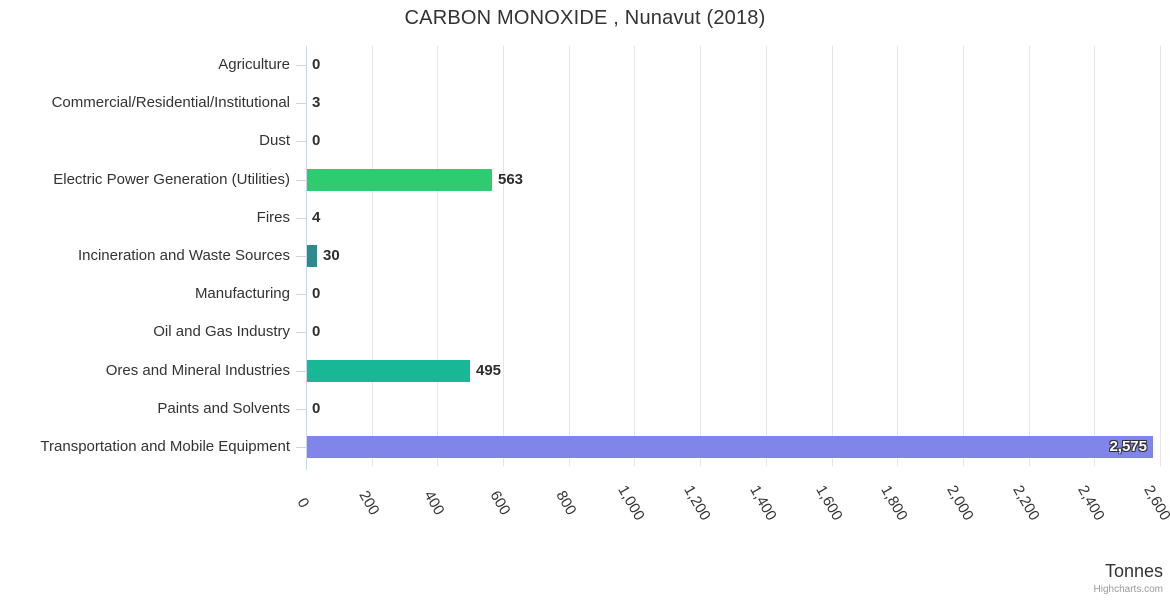  Describe the element at coordinates (273, 217) in the screenshot. I see `category-label: Fires` at that location.